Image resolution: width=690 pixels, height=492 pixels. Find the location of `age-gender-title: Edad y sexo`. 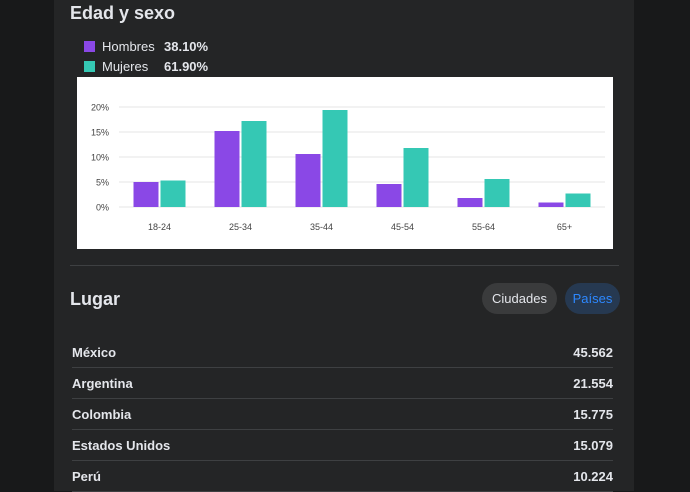

age-gender-title: Edad y sexo is located at coordinates (123, 13).